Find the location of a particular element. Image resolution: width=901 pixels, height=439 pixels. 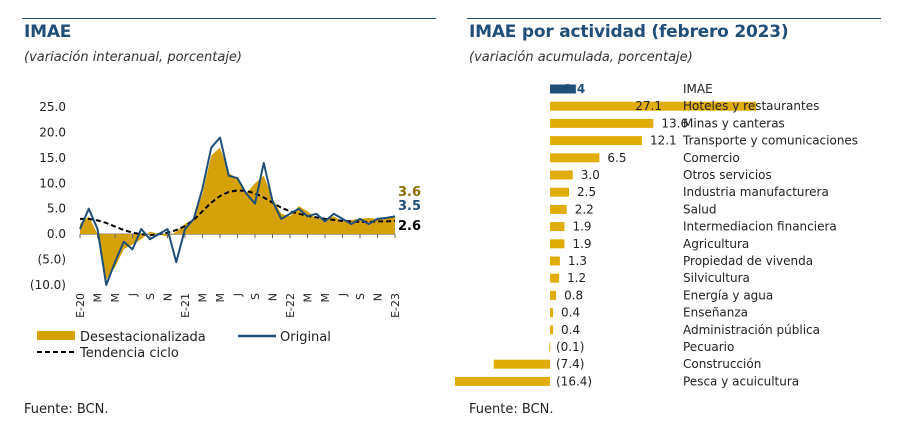

category-label: Hoteles y restaurantes is located at coordinates (751, 106).